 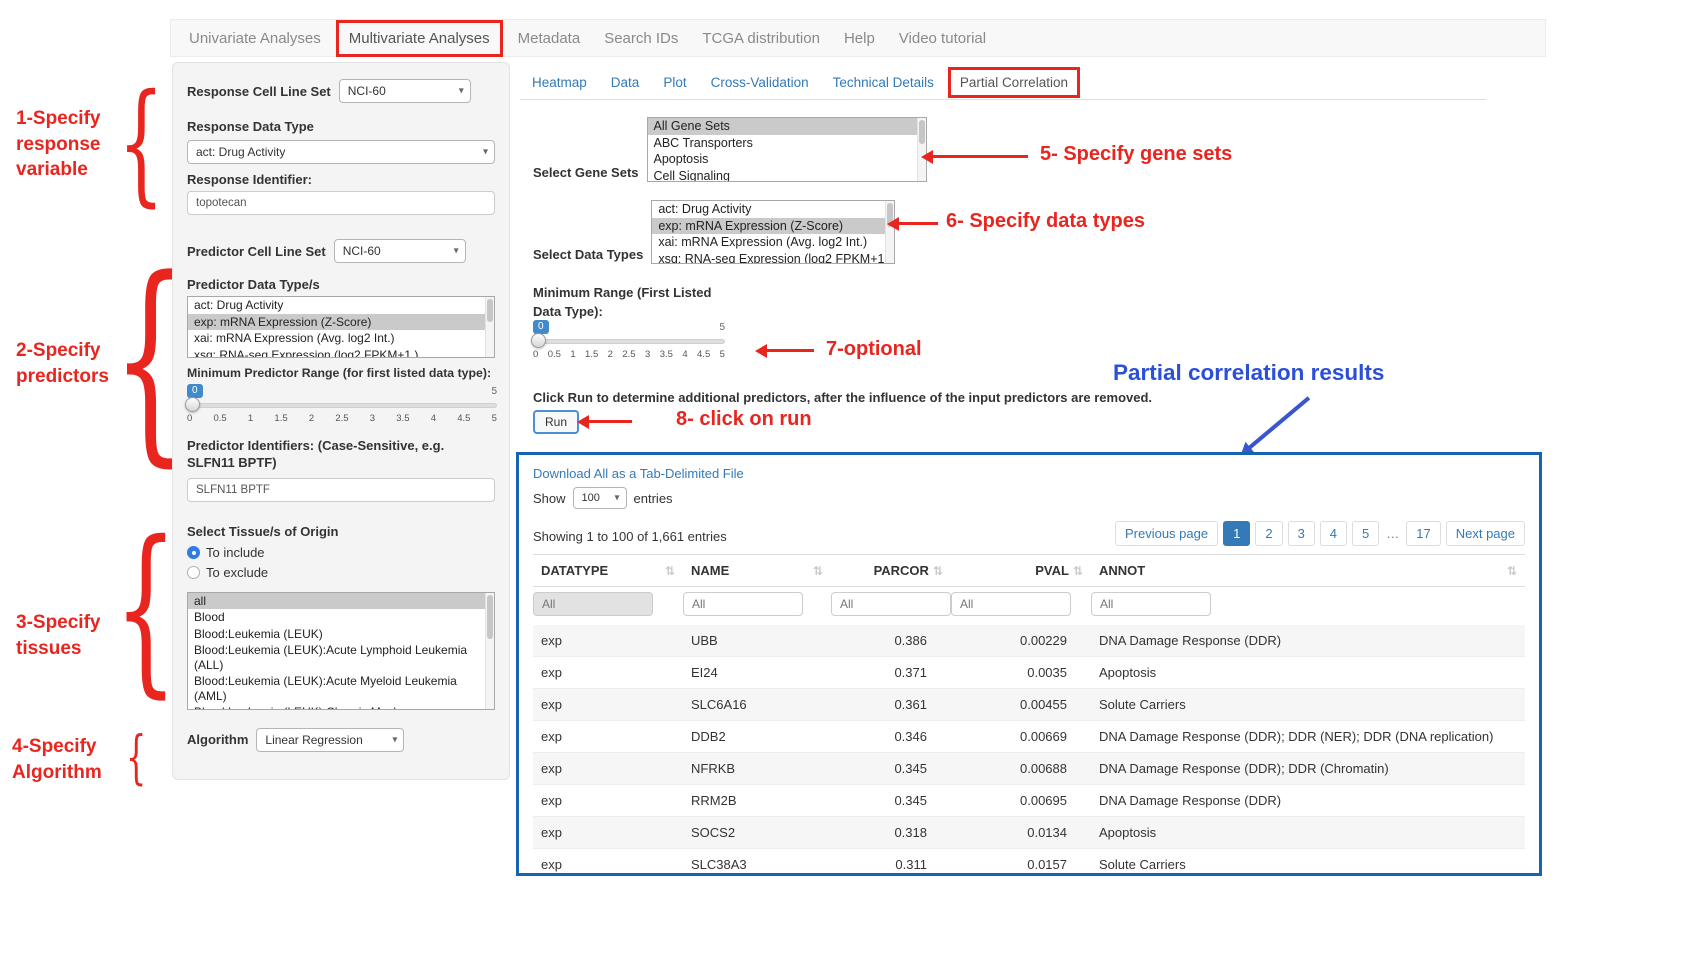 I want to click on listbox-option: Blood:Leukemia (LEUK), so click(x=258, y=633).